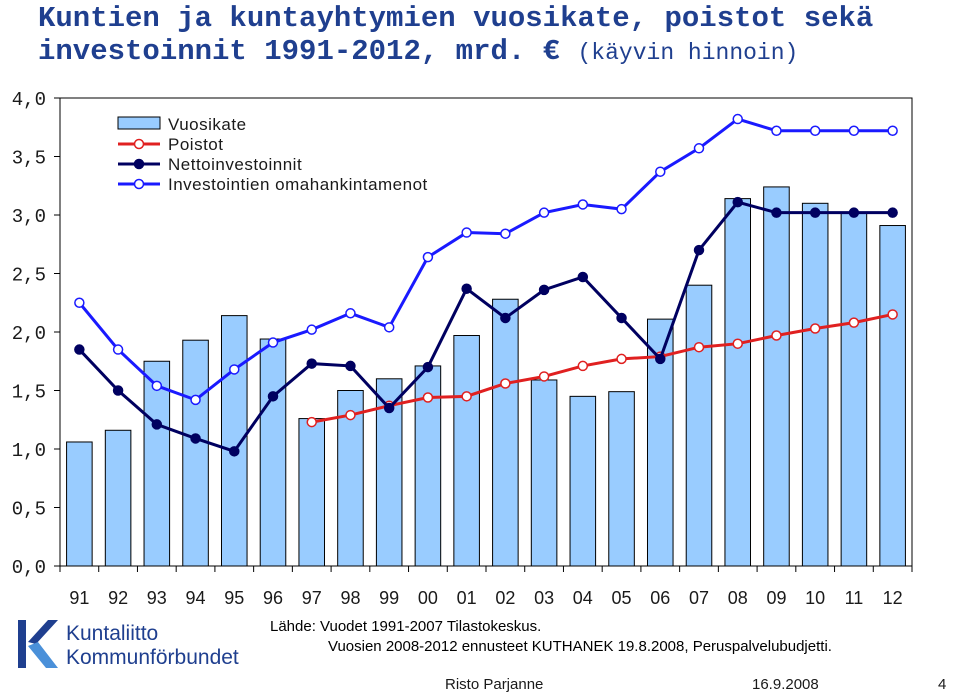 Image resolution: width=960 pixels, height=697 pixels. Describe the element at coordinates (312, 598) in the screenshot. I see `x-tick-label: 97` at that location.